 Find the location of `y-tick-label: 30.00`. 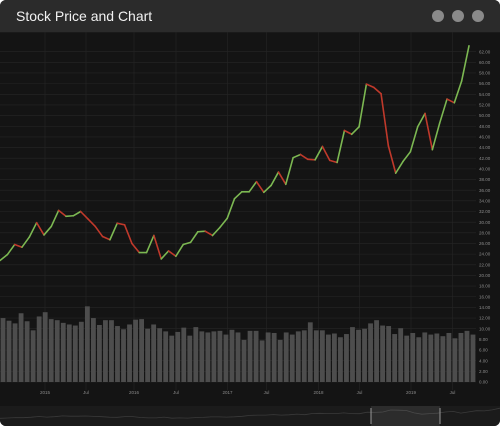

y-tick-label: 30.00 is located at coordinates (485, 222).